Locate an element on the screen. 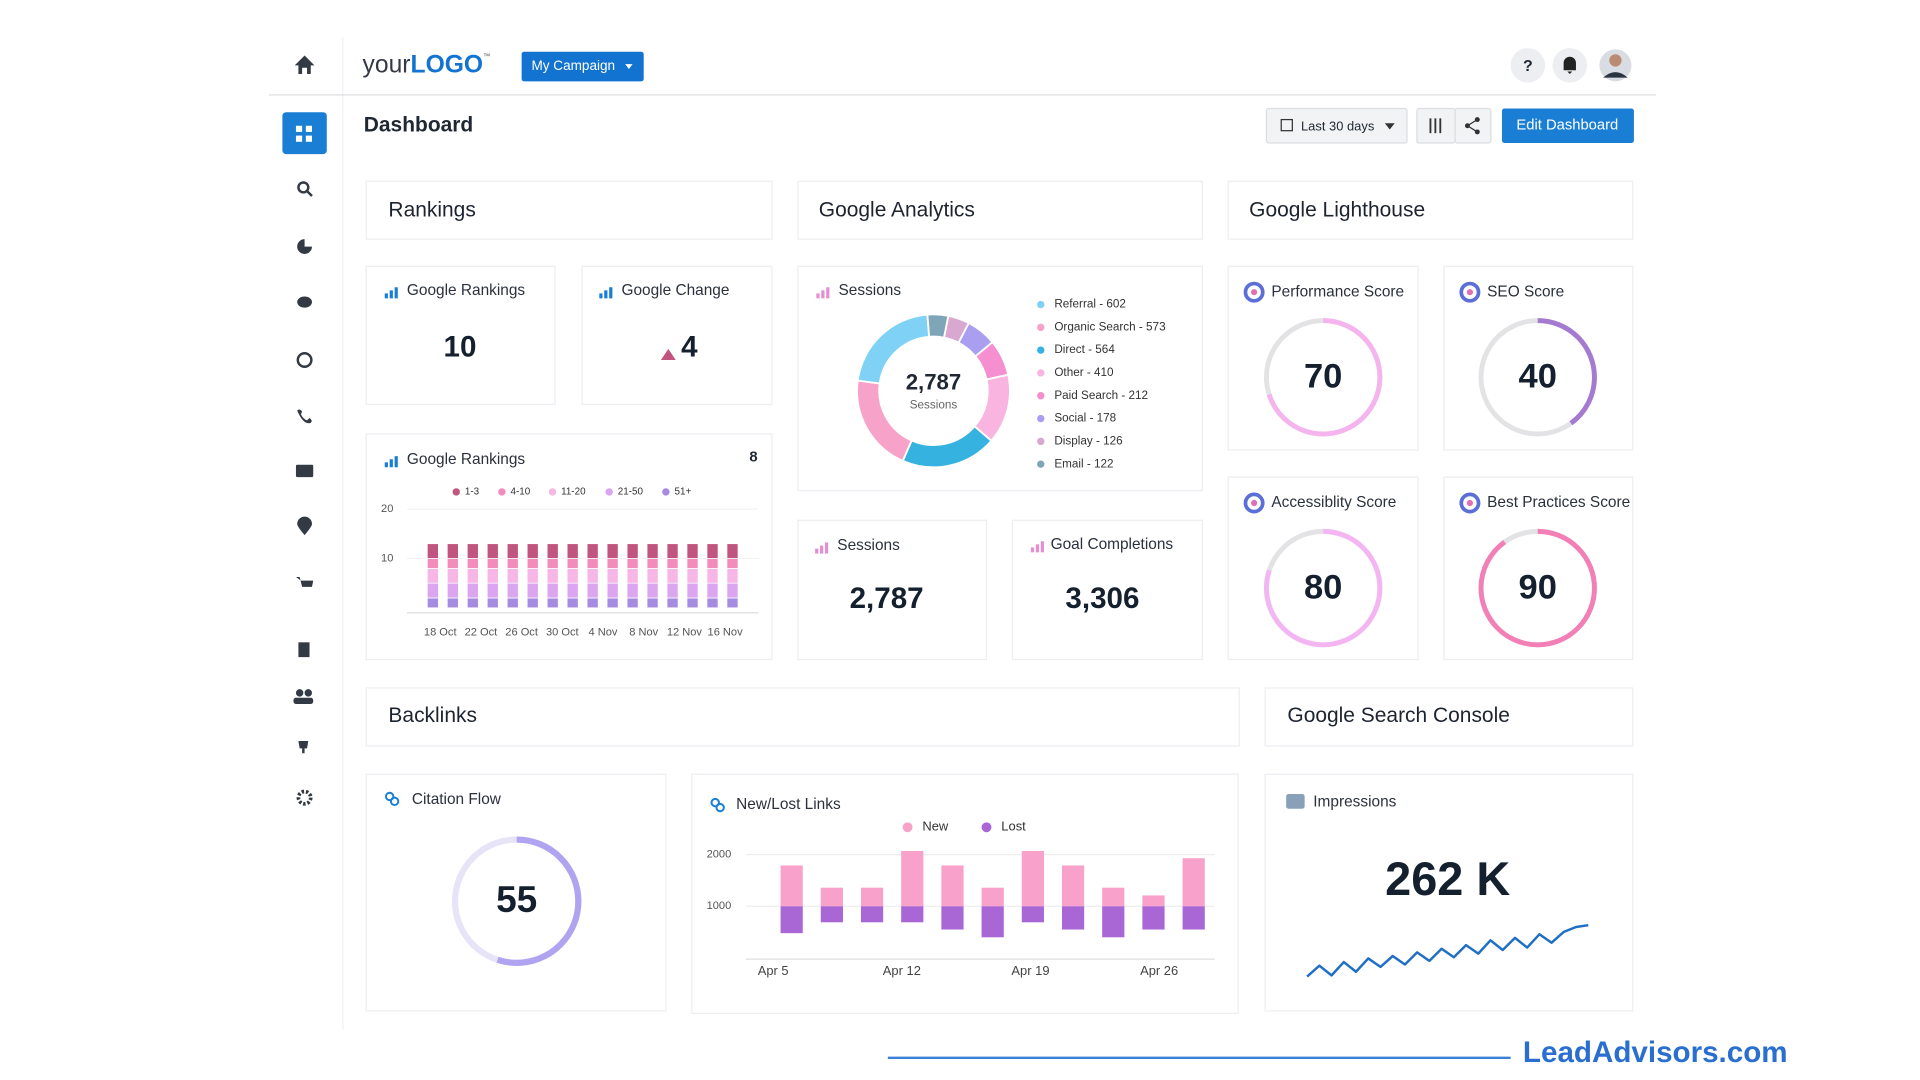 The height and width of the screenshot is (1080, 1920). search-icon is located at coordinates (305, 189).